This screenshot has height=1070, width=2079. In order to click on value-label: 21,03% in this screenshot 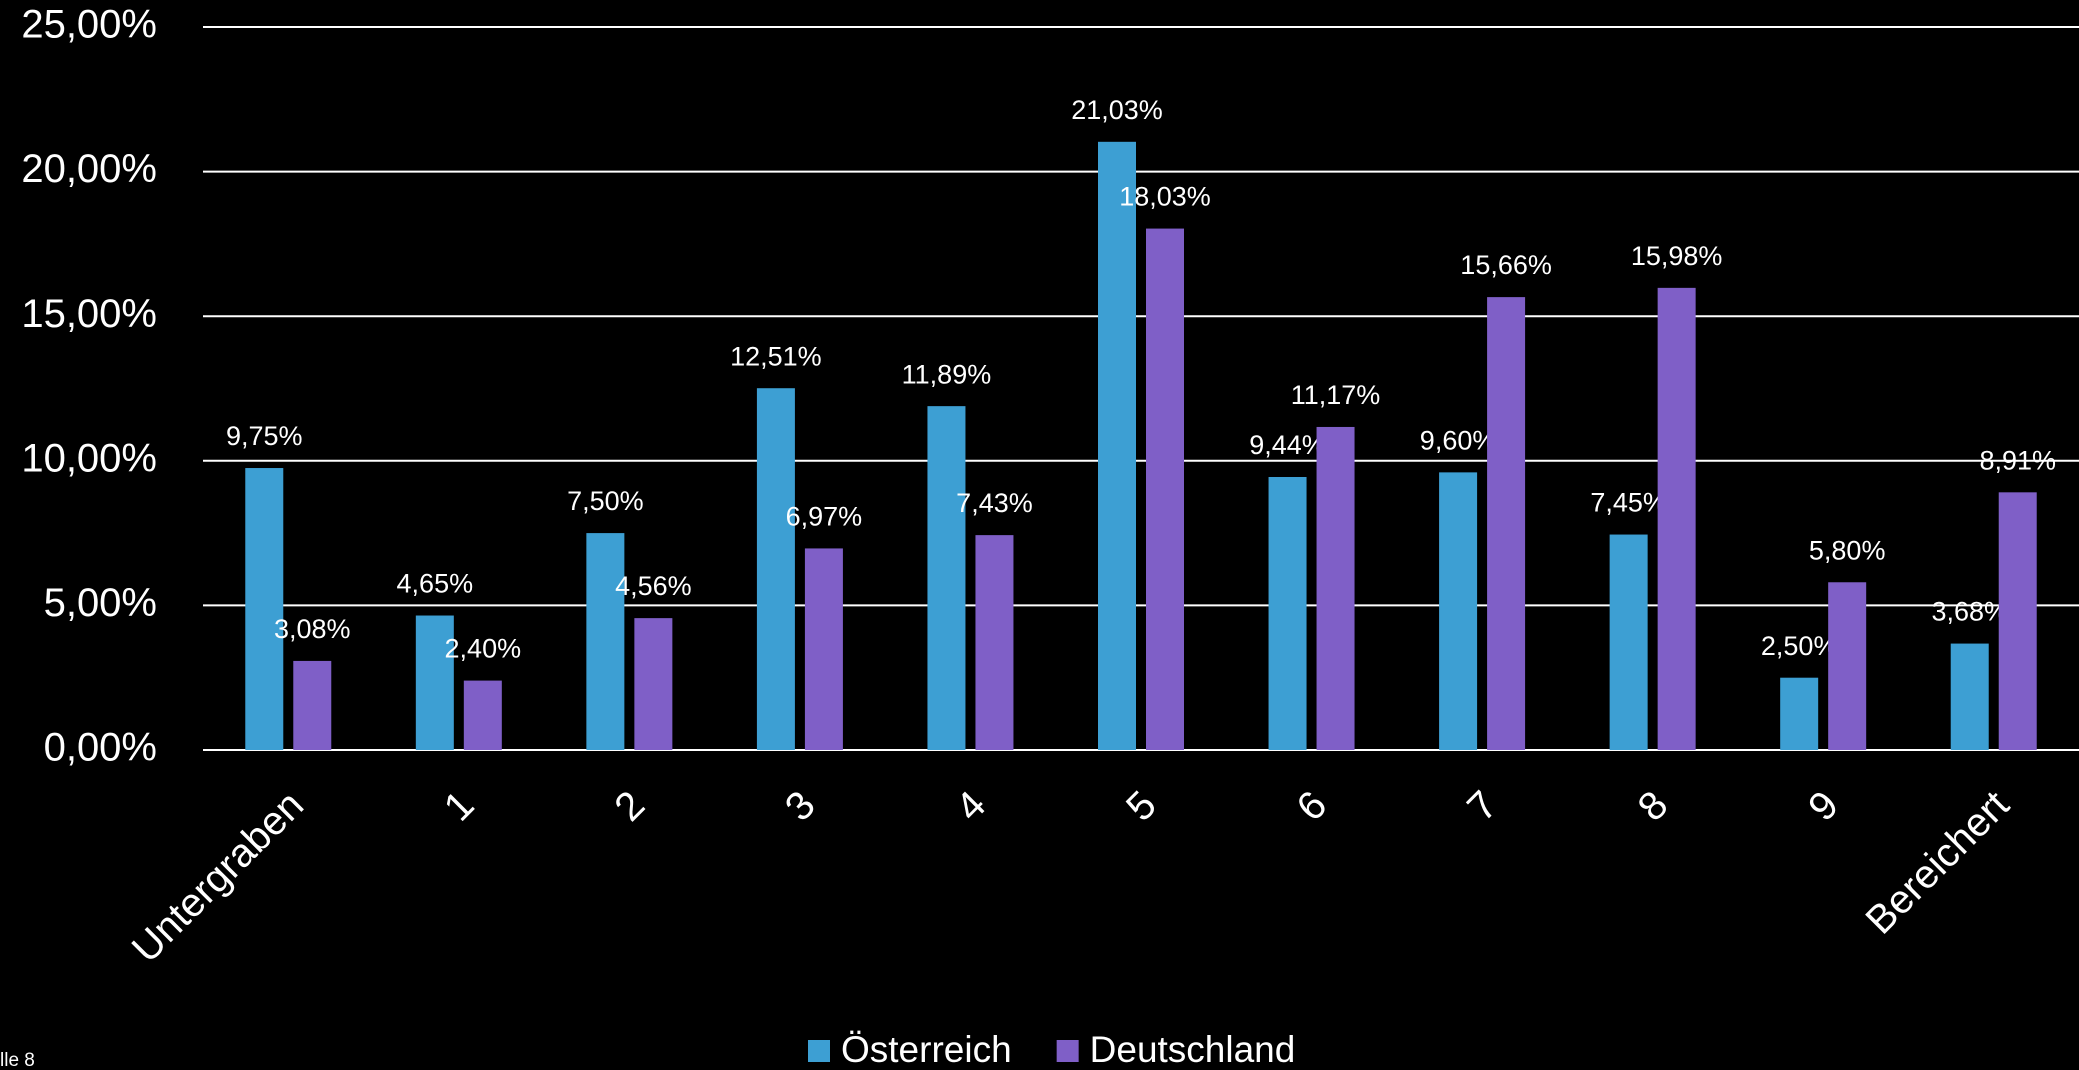, I will do `click(1117, 110)`.